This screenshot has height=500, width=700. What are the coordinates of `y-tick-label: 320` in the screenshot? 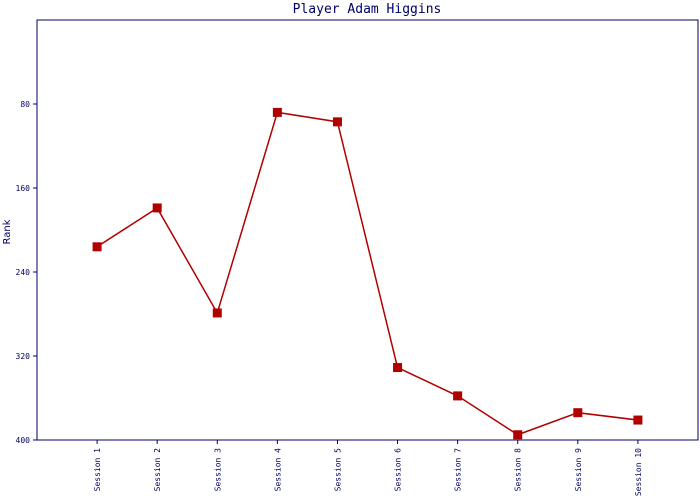 It's located at (23, 356).